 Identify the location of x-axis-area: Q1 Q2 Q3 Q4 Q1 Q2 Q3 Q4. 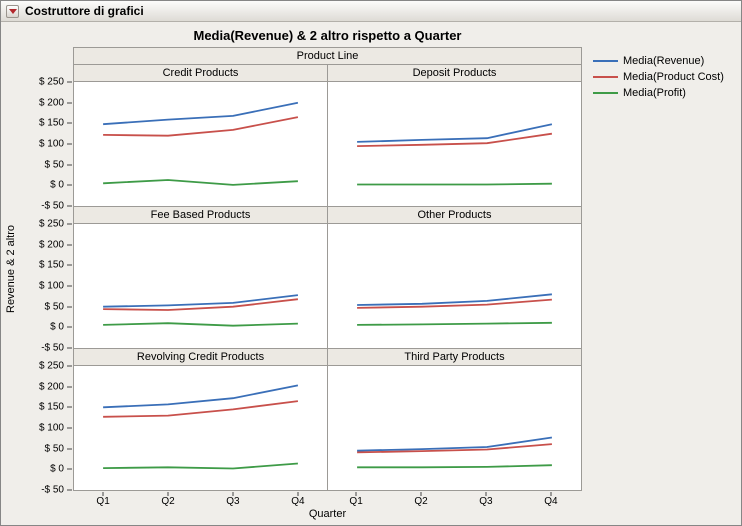
(327, 499).